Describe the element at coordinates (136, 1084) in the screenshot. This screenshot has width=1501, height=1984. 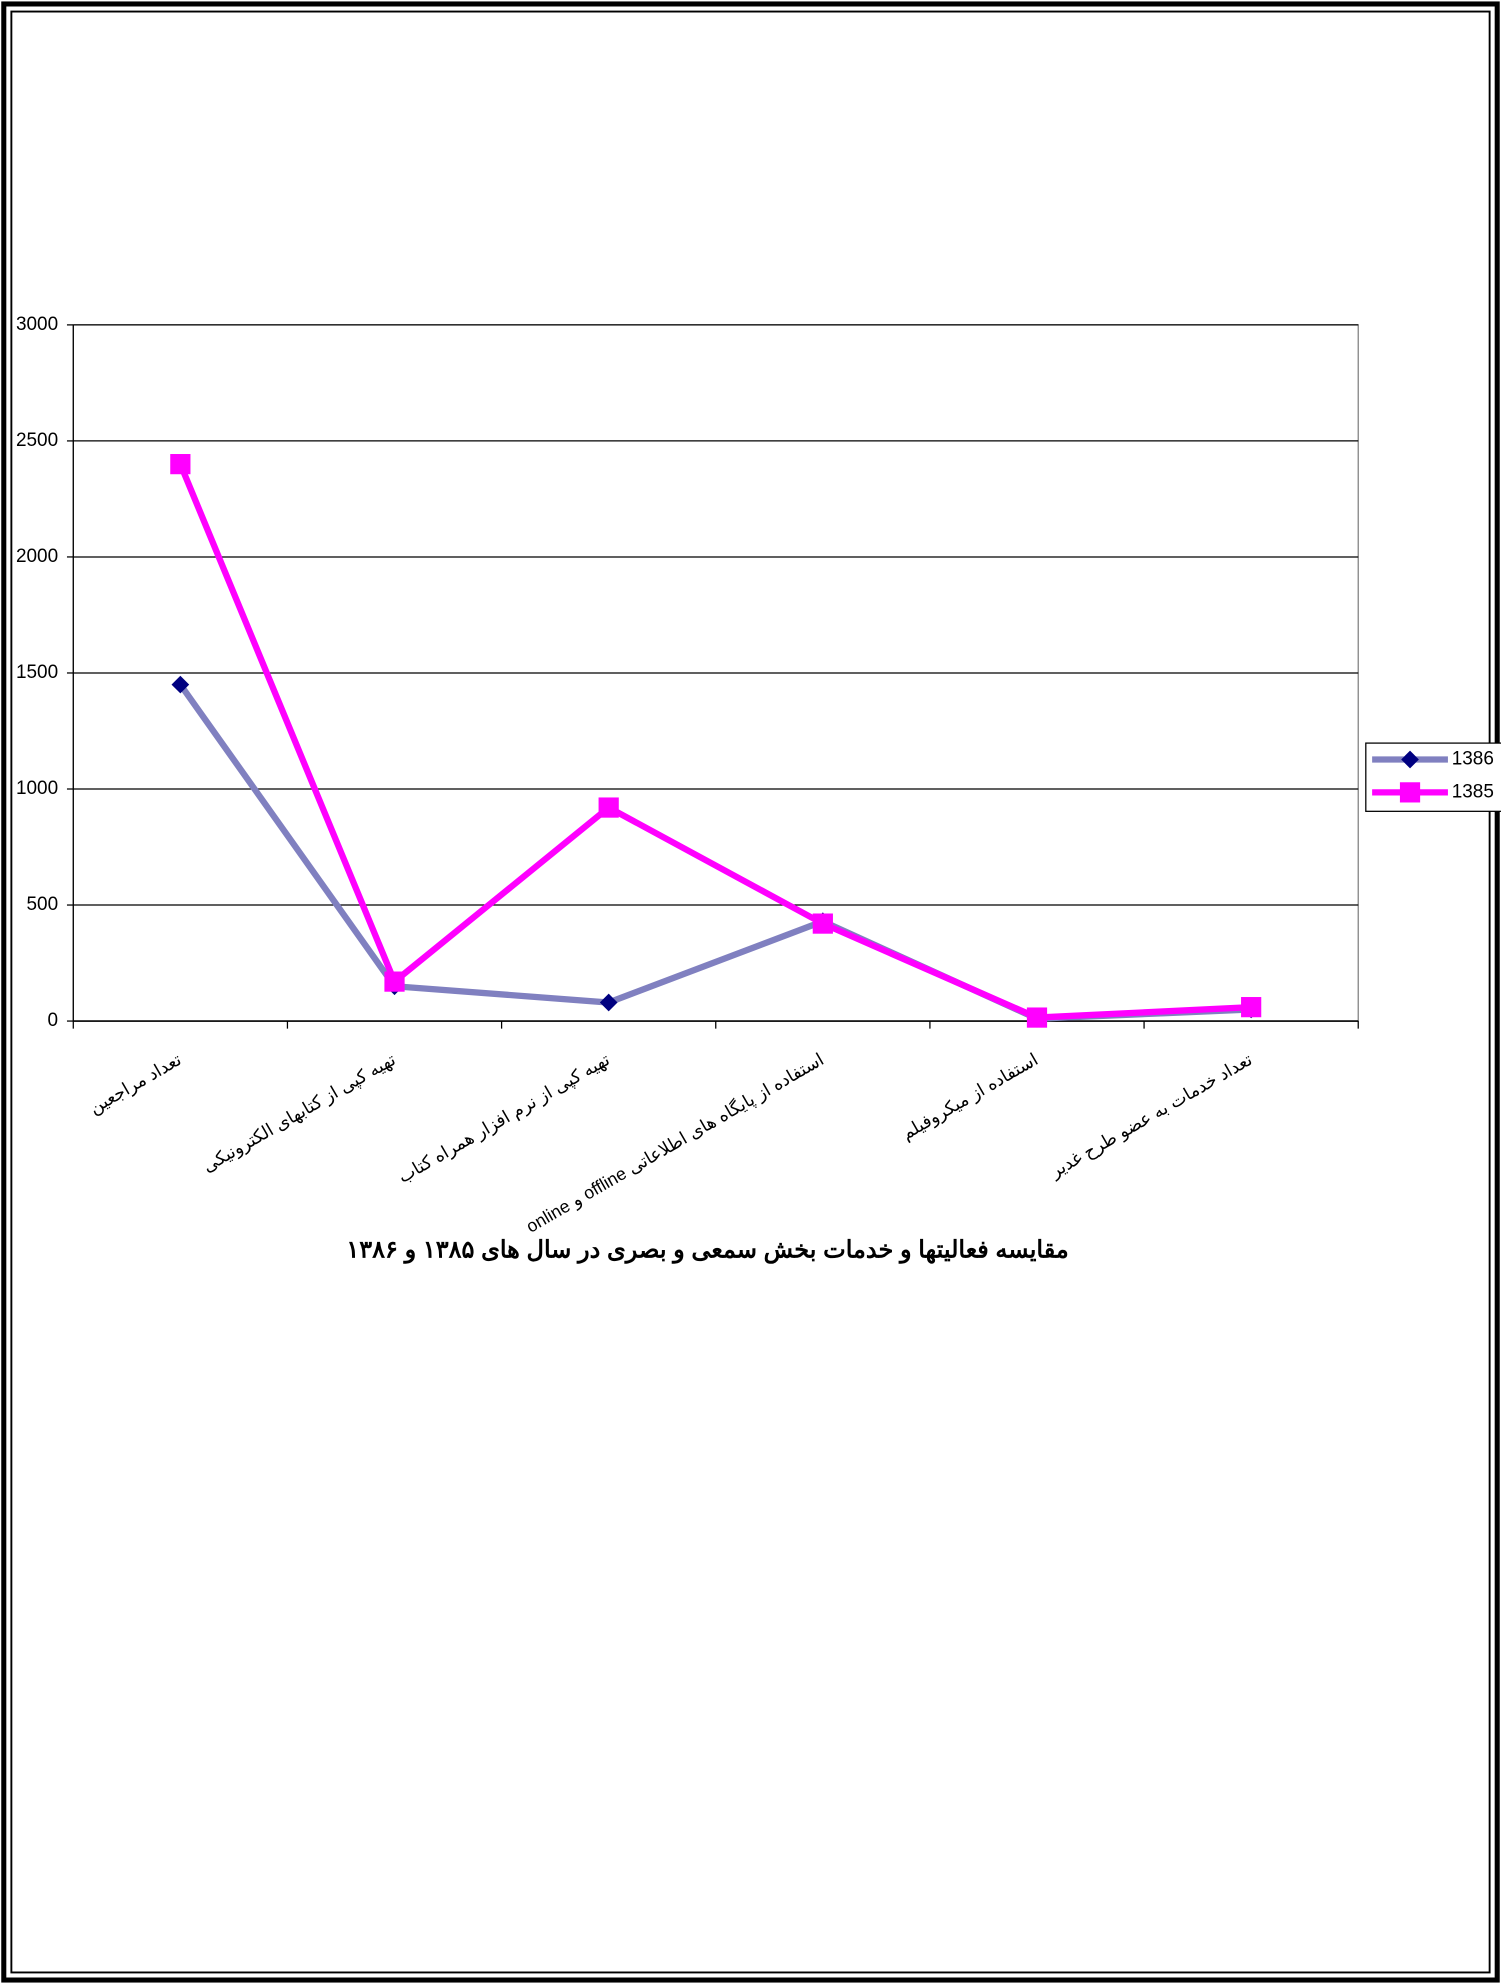
I see `x-tick-label: تعداد مراجعين` at that location.